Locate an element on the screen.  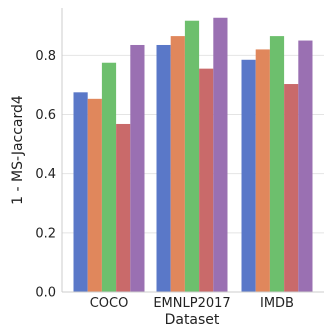
y-tick-label: 0.6 is located at coordinates (45, 115).